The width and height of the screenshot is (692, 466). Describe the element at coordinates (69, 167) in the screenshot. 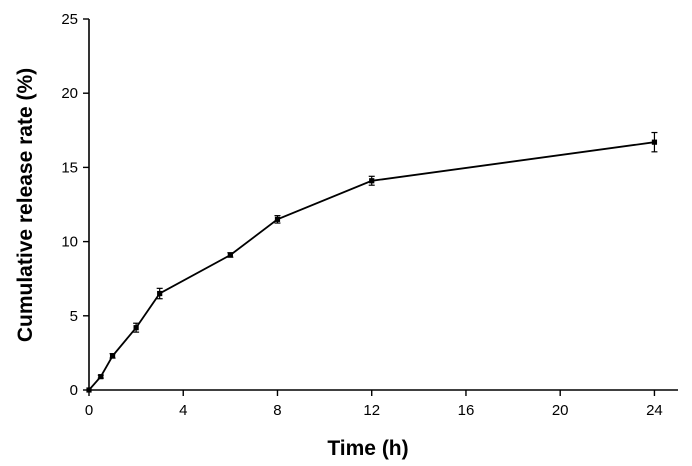

I see `y-tick-label: 15` at that location.